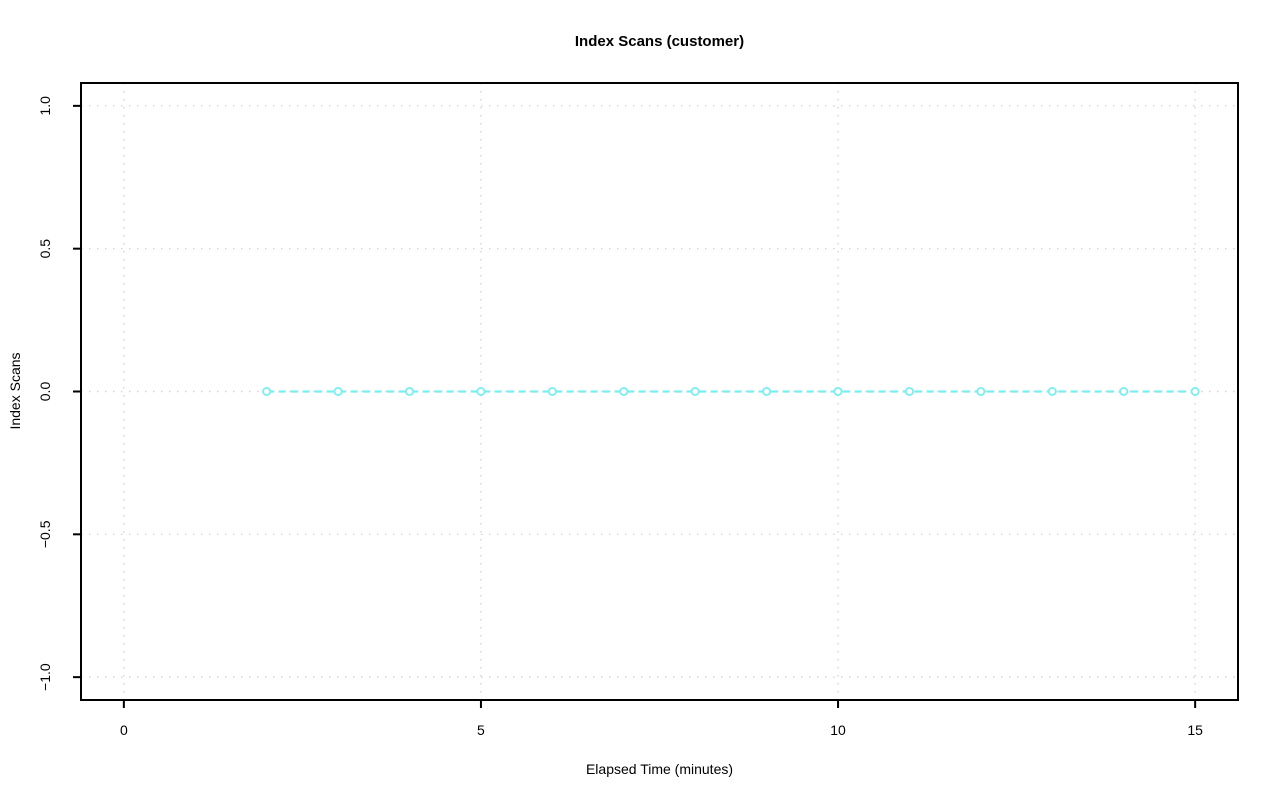 This screenshot has width=1280, height=801. I want to click on y-tick-label: 0.0, so click(45, 392).